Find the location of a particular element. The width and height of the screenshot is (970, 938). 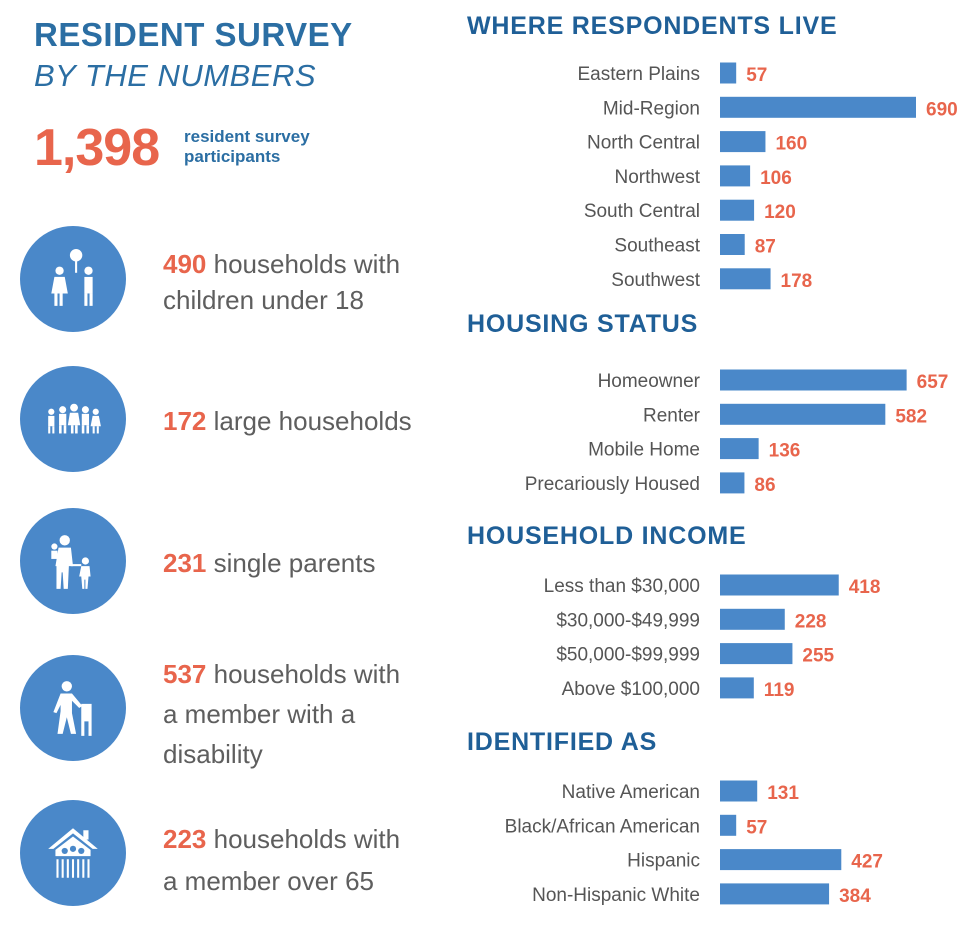

category-label-precariously-housed: Precariously Housed is located at coordinates (612, 484).